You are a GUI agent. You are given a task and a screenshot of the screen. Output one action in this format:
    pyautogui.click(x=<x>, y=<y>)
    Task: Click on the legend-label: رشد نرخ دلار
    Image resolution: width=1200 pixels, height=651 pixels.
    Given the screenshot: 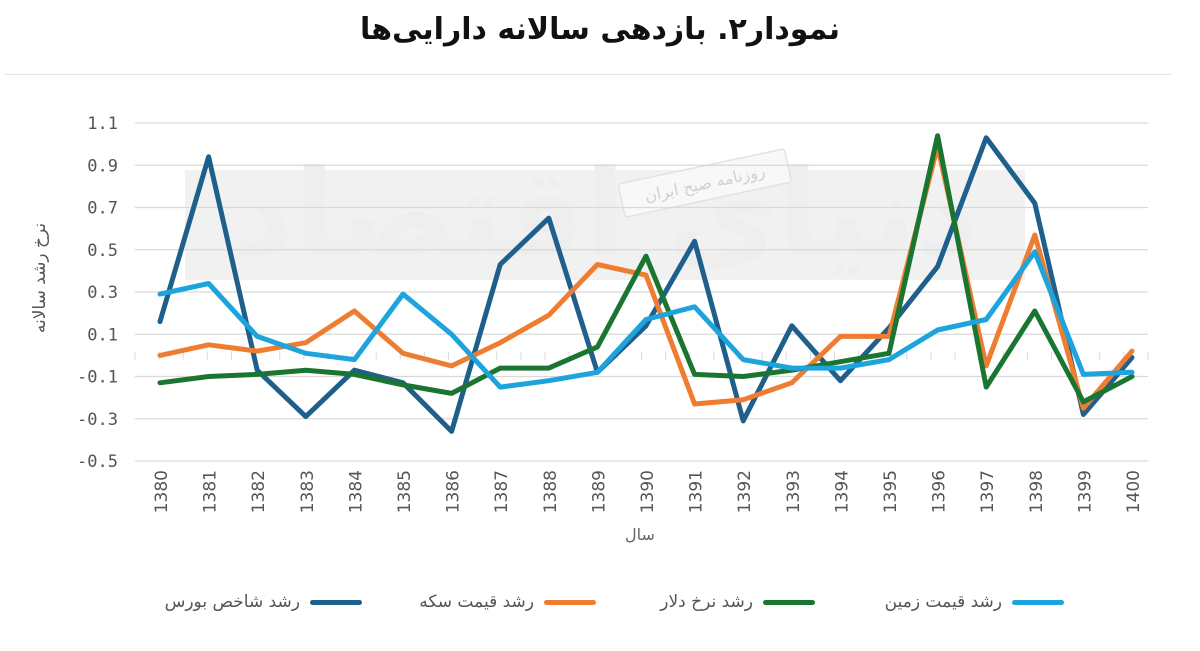 What is the action you would take?
    pyautogui.click(x=706, y=602)
    